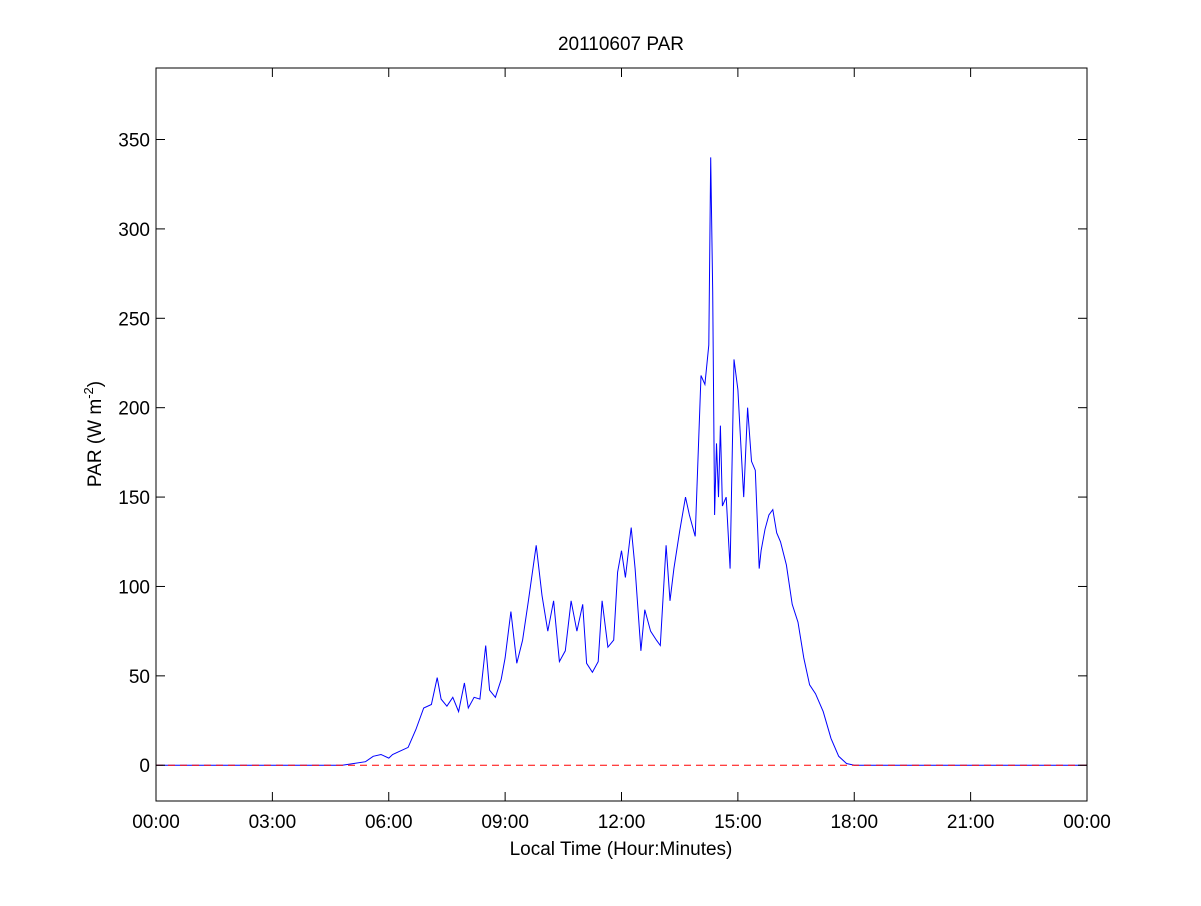  What do you see at coordinates (971, 822) in the screenshot?
I see `x-tick-label: 21:00` at bounding box center [971, 822].